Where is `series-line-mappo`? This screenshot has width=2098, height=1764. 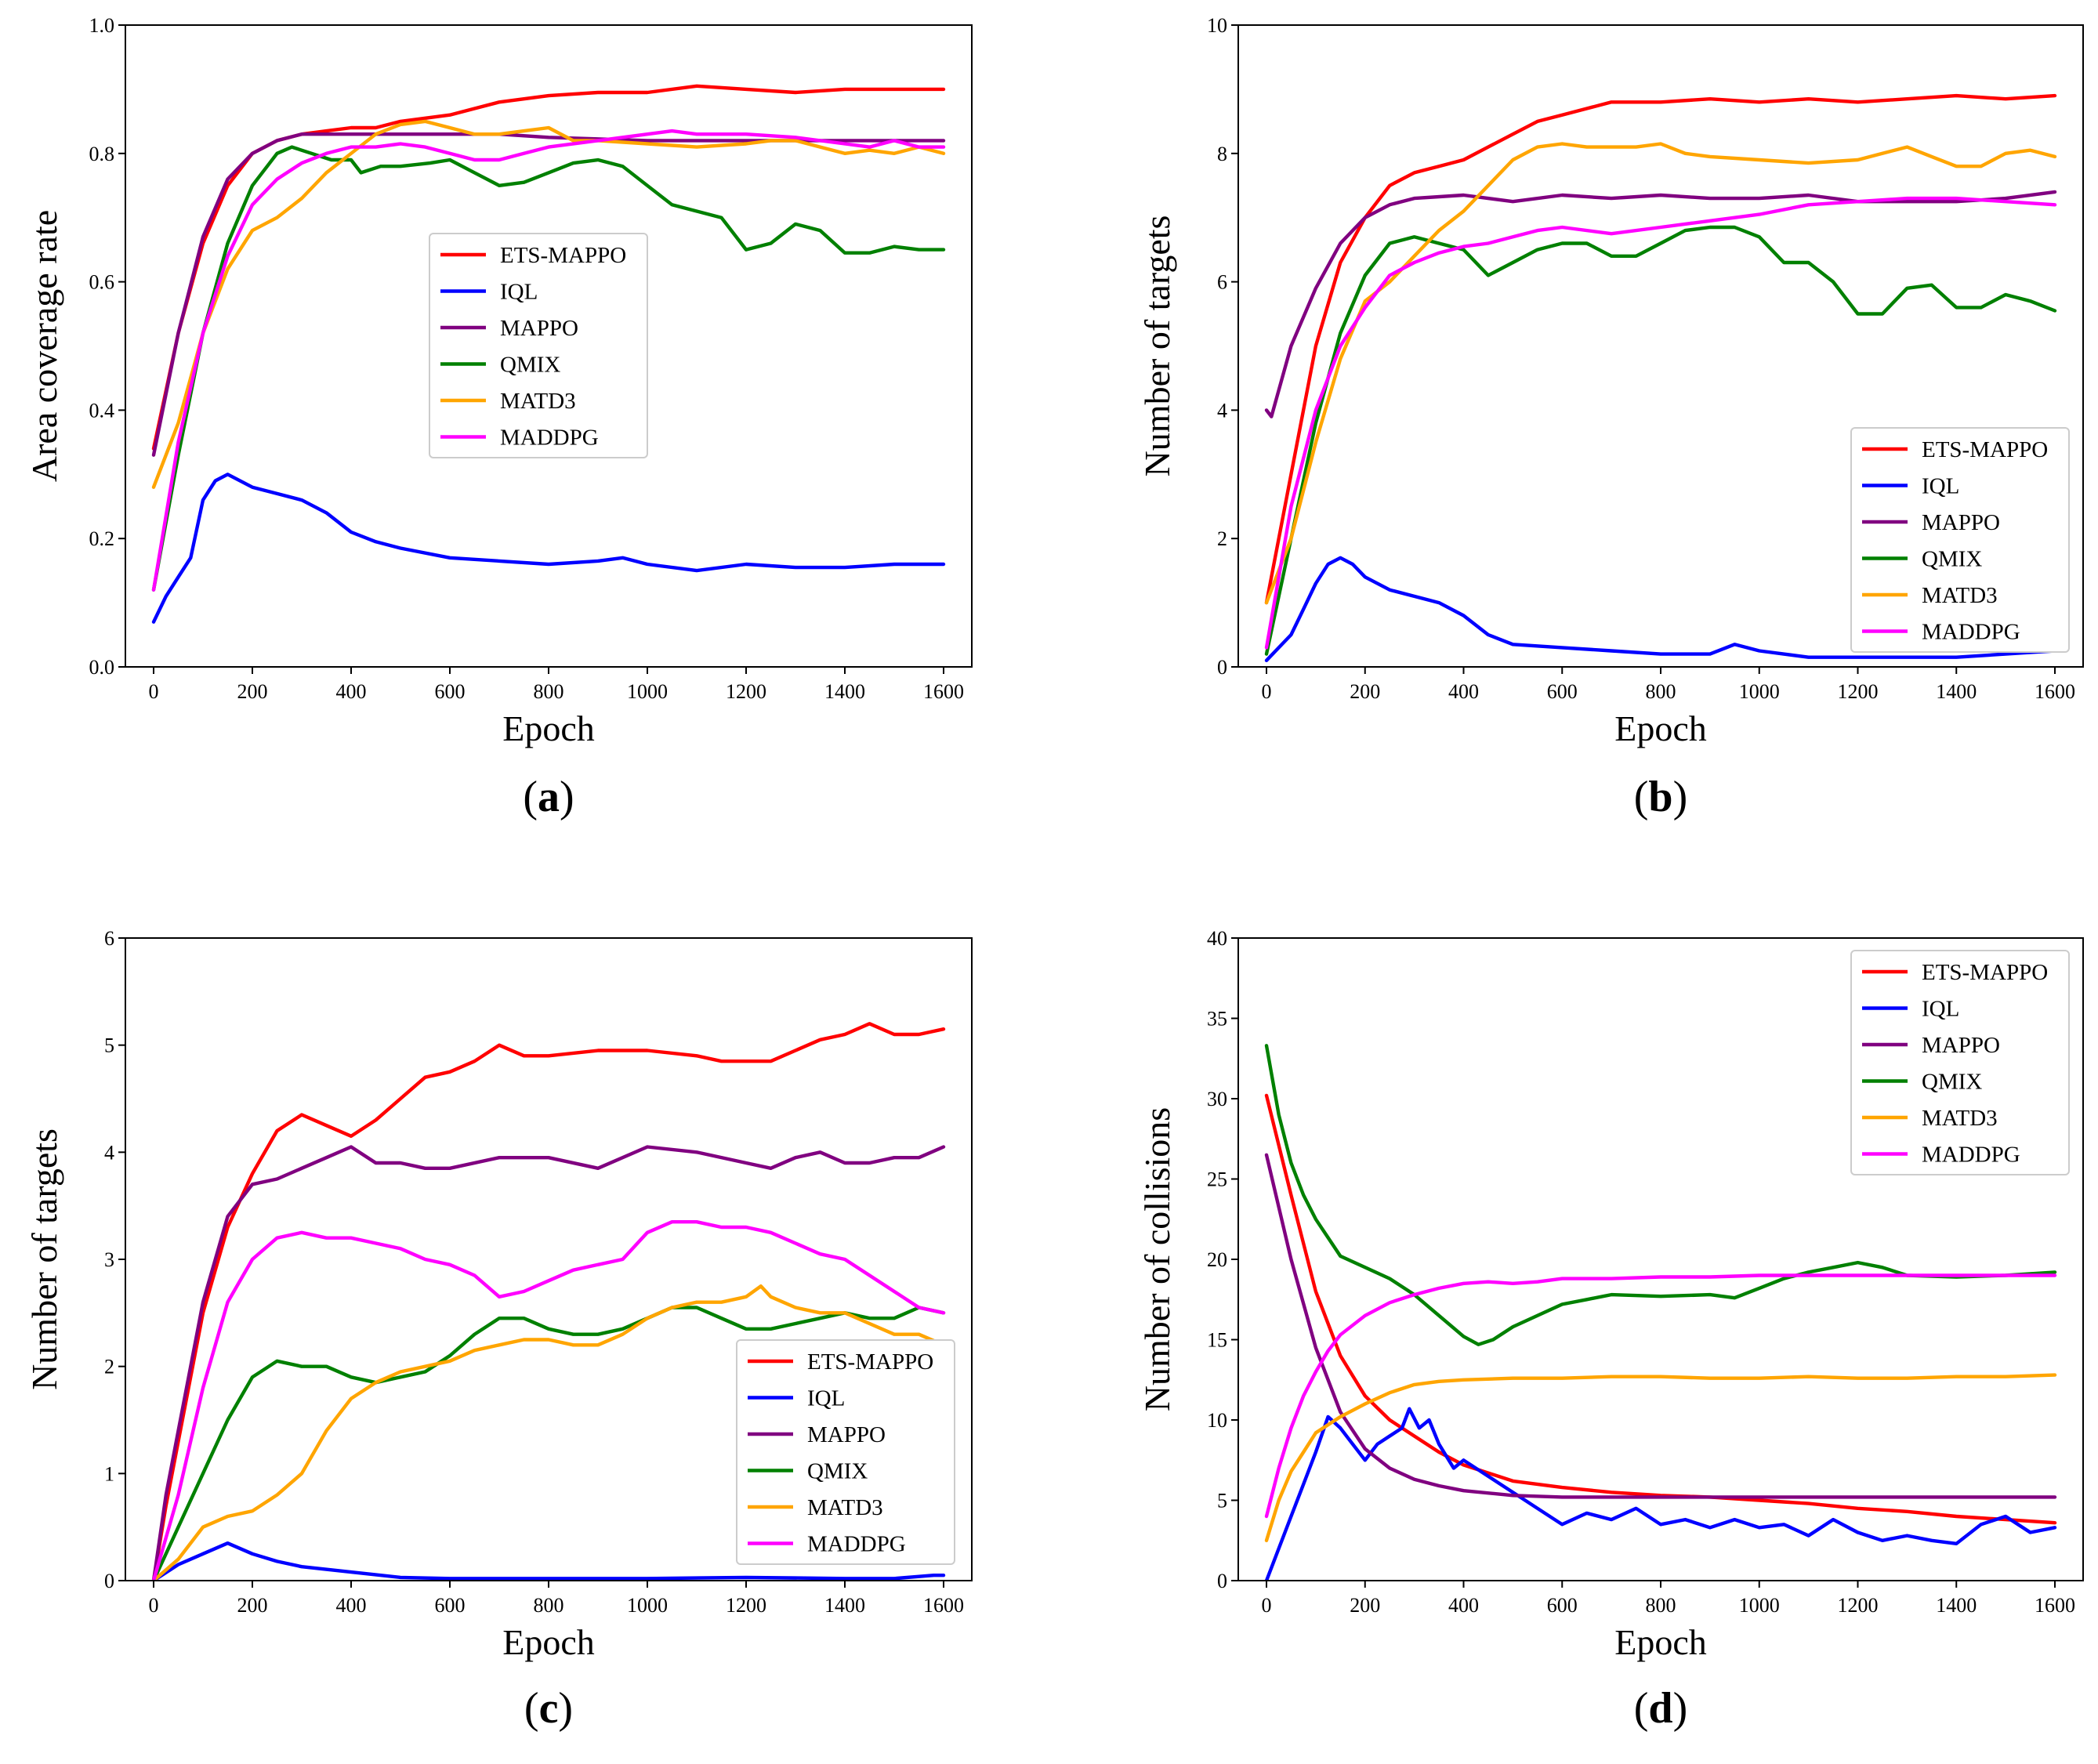 series-line-mappo is located at coordinates (548, 1363).